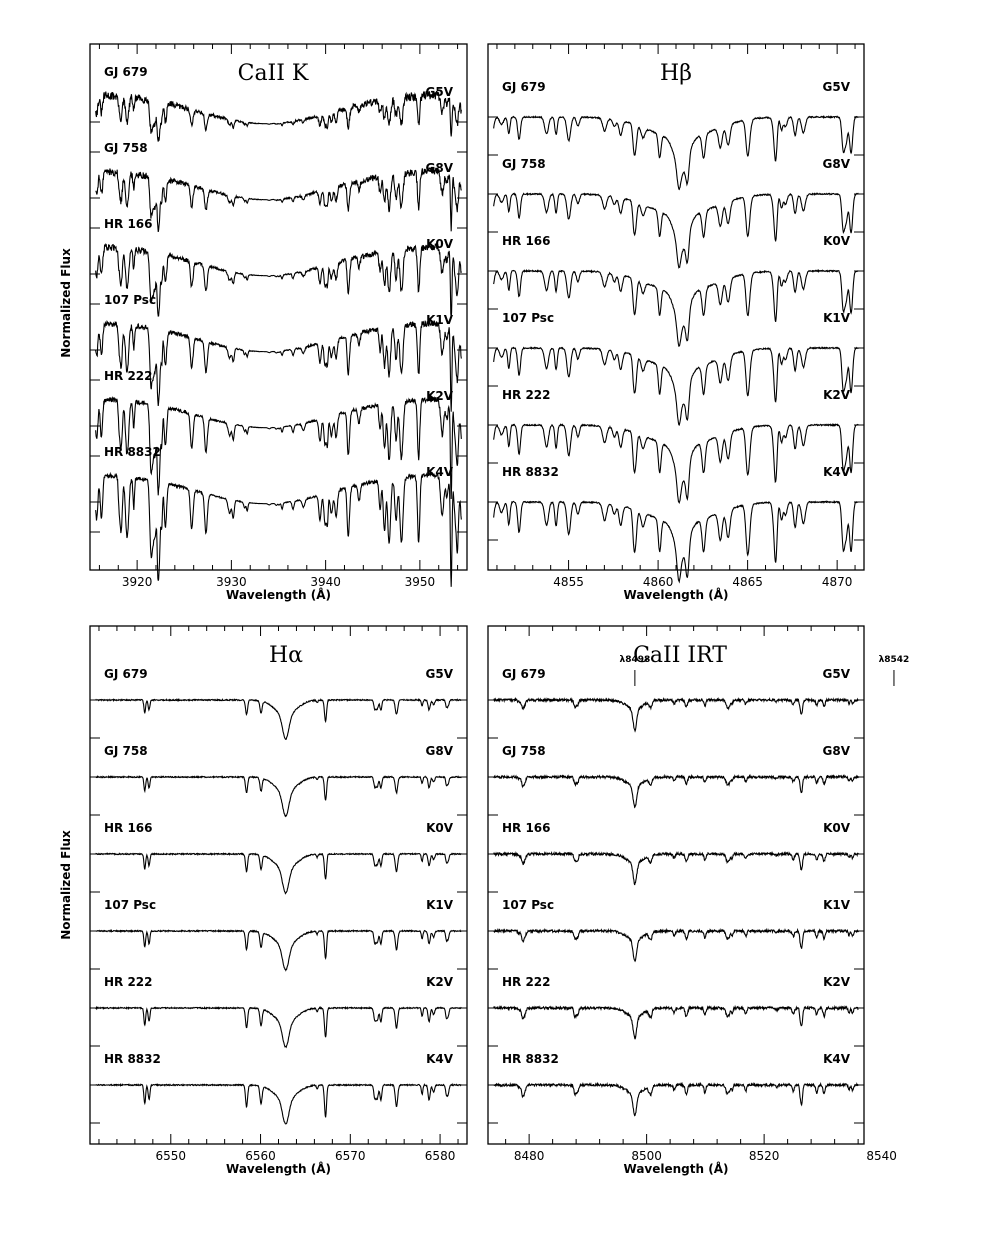 The height and width of the screenshot is (1242, 981). Describe the element at coordinates (635, 660) in the screenshot. I see `line-marker-label: λ8498` at that location.